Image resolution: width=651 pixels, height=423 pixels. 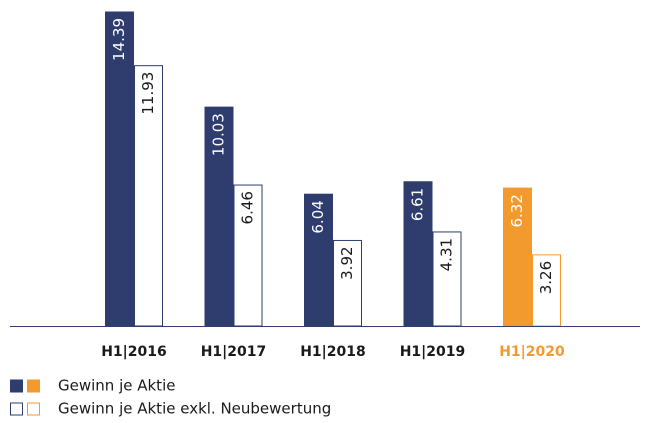 What do you see at coordinates (347, 262) in the screenshot?
I see `value-label: 3.92` at bounding box center [347, 262].